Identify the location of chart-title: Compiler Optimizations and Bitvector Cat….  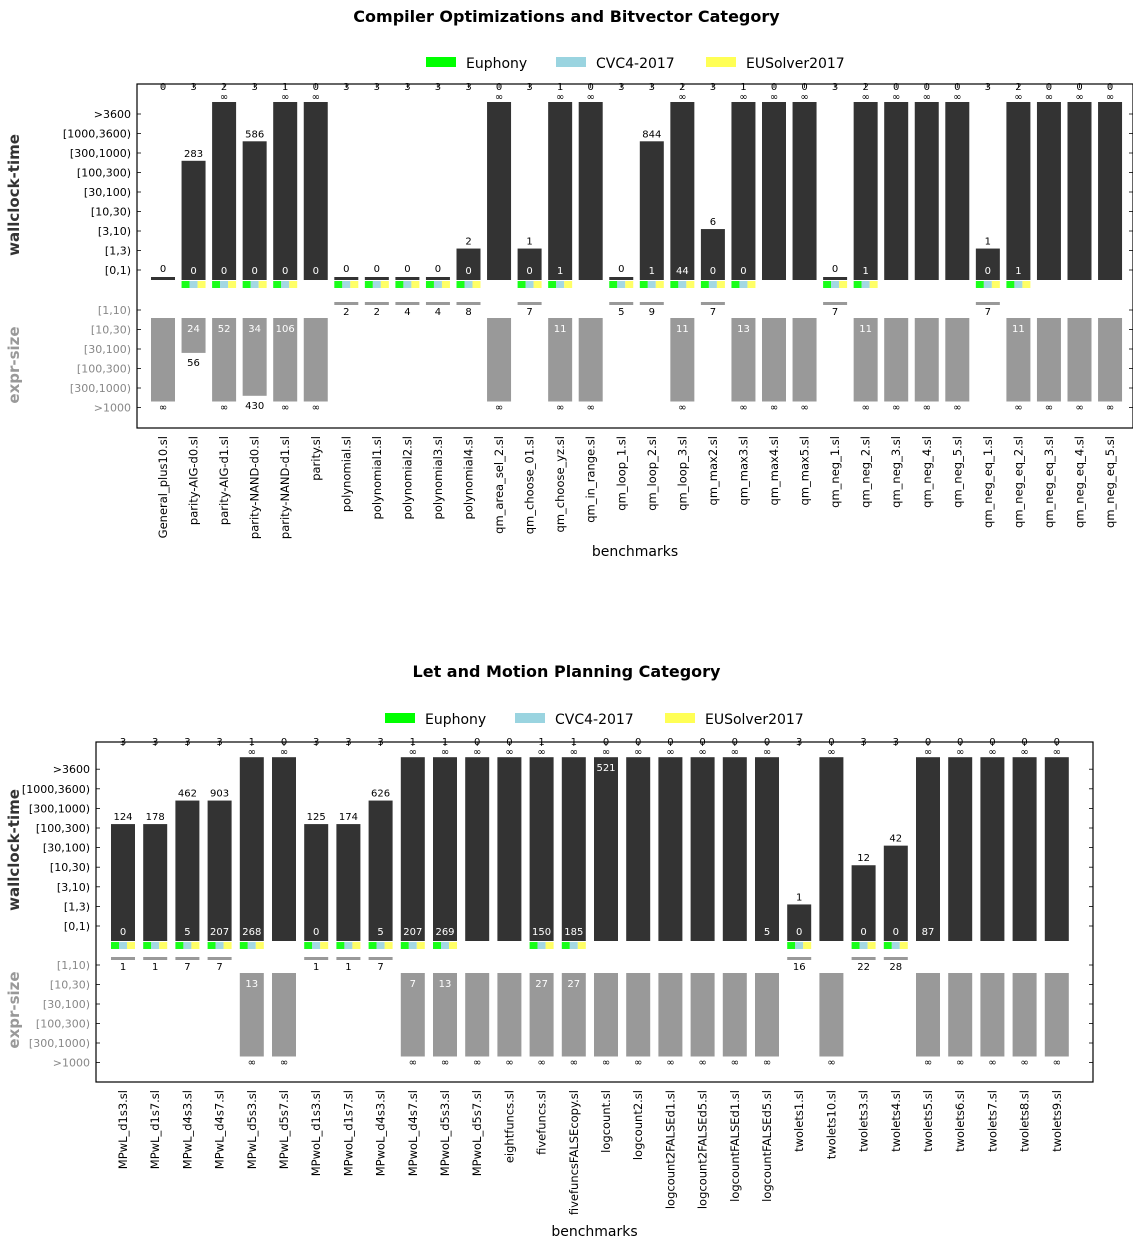
(566, 16).